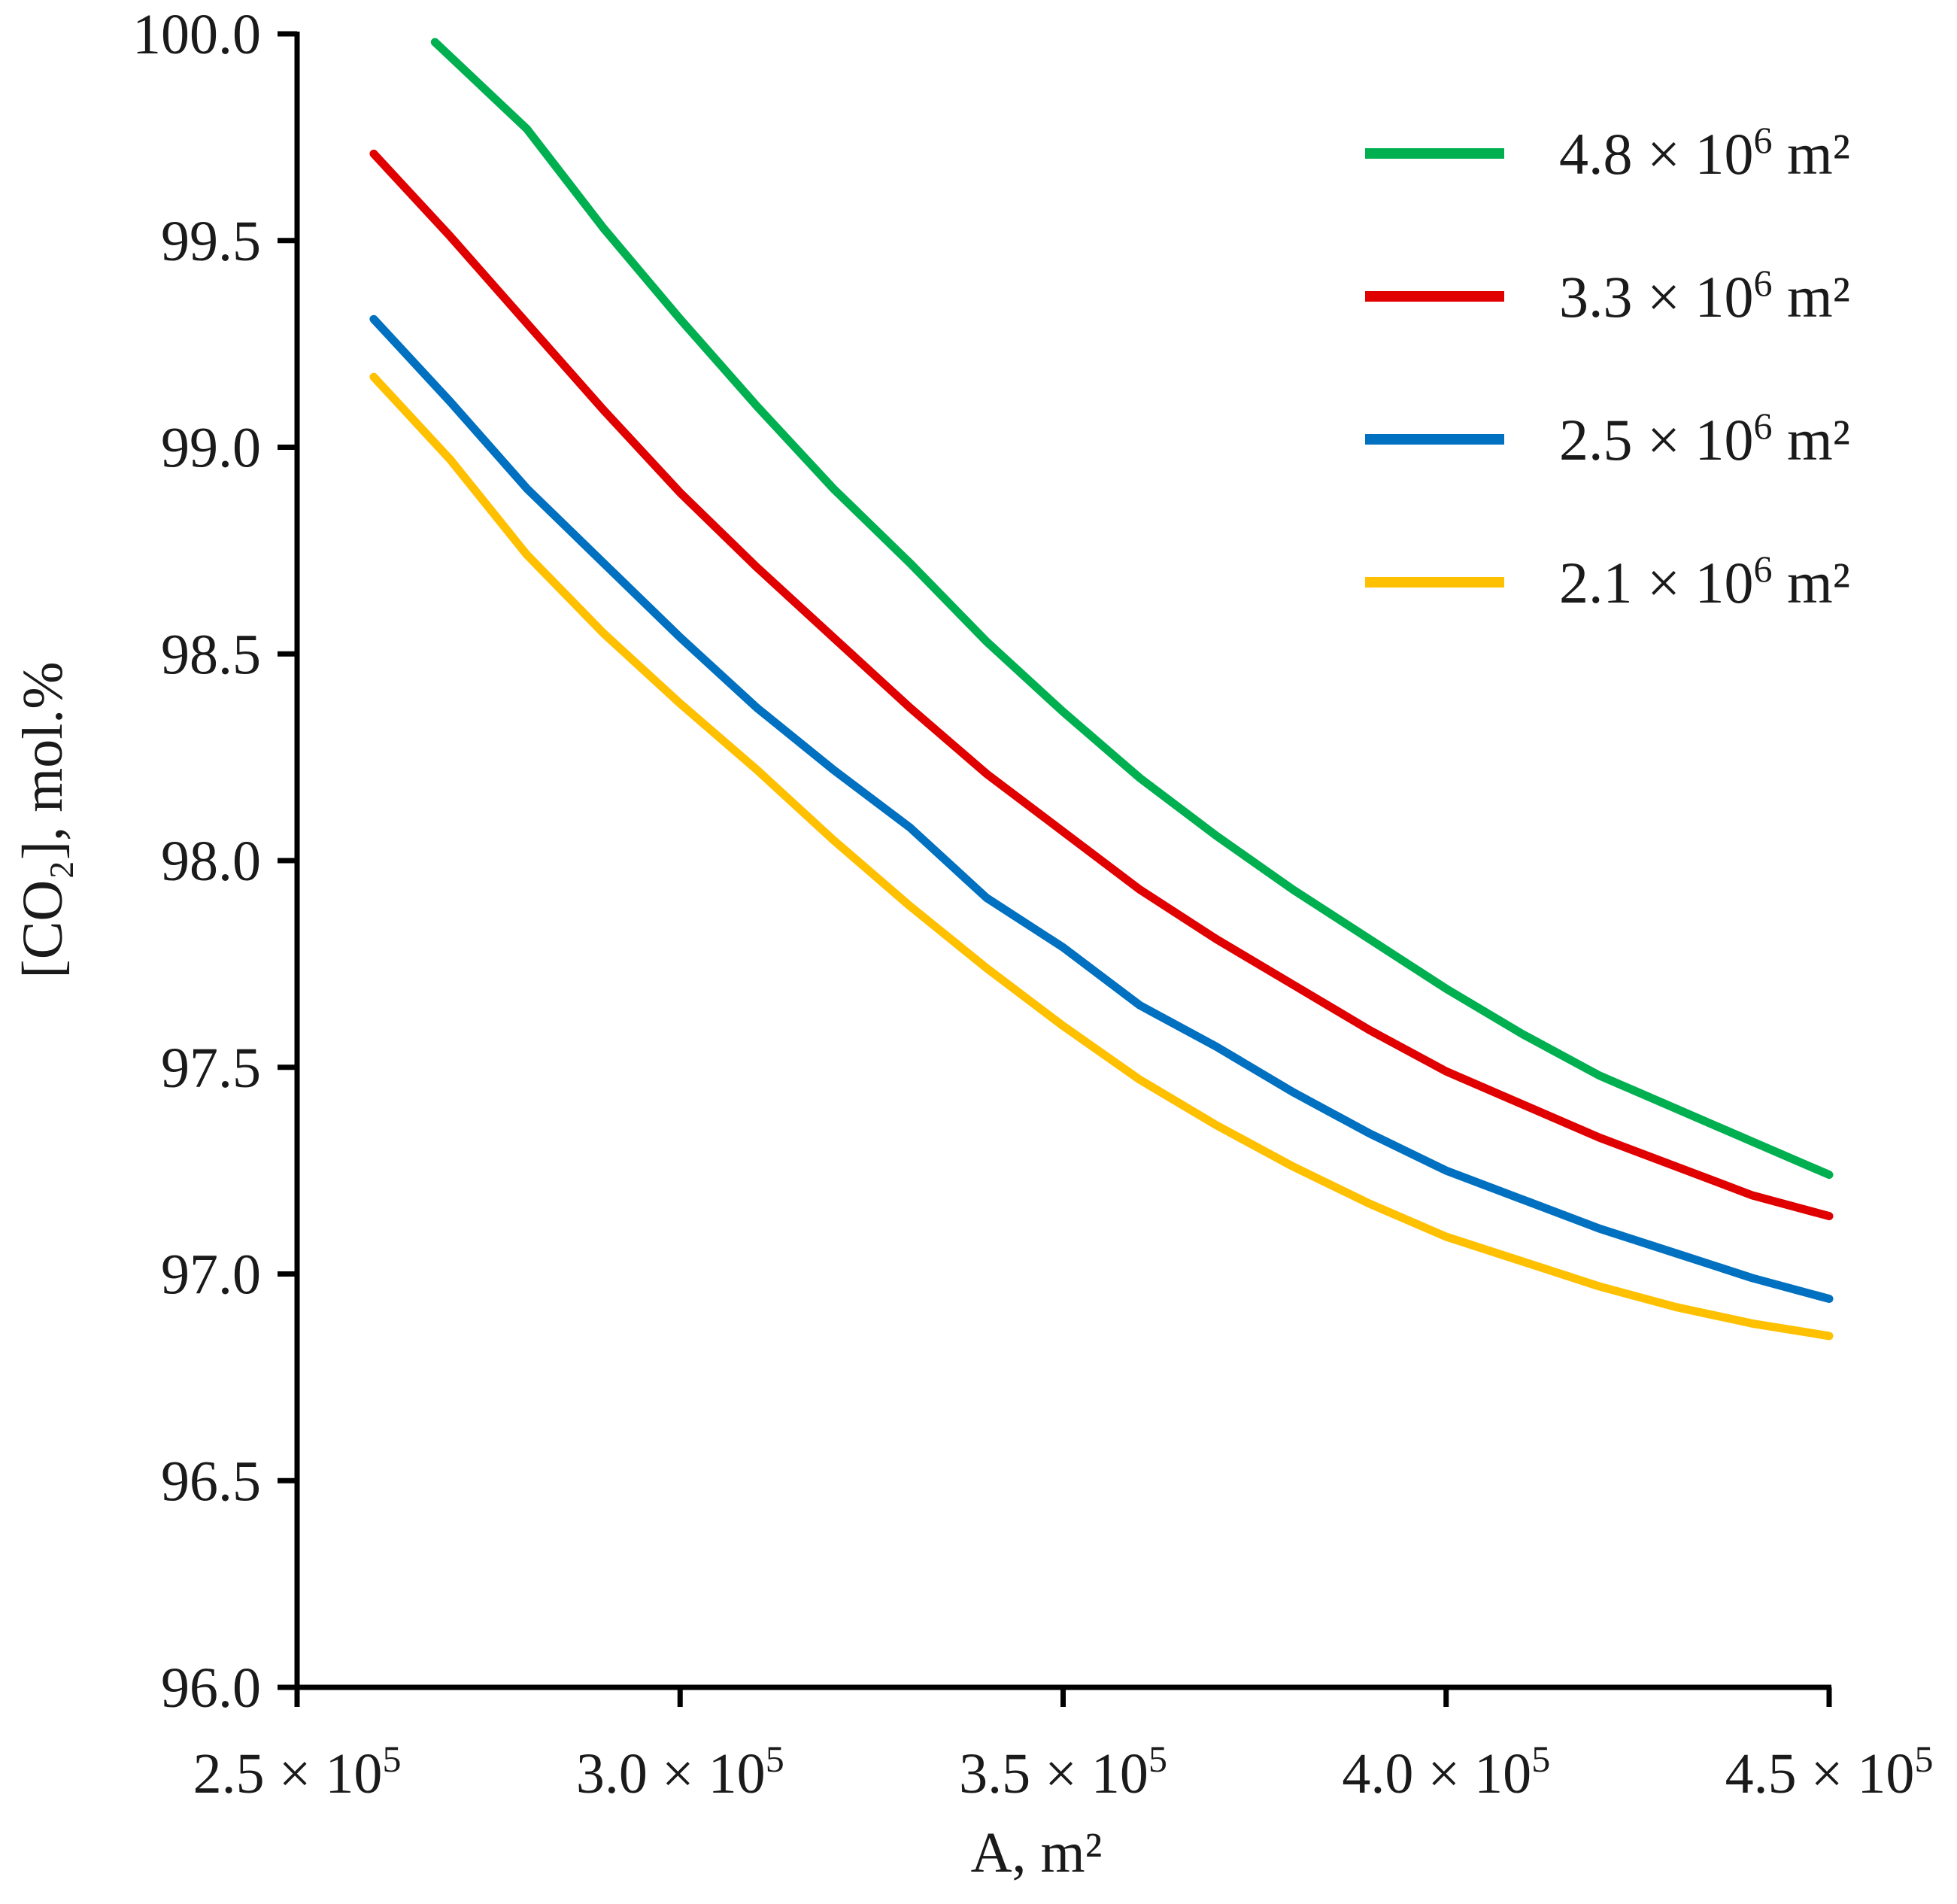 The height and width of the screenshot is (1904, 1957). I want to click on y-tick-label: 98.0, so click(211, 862).